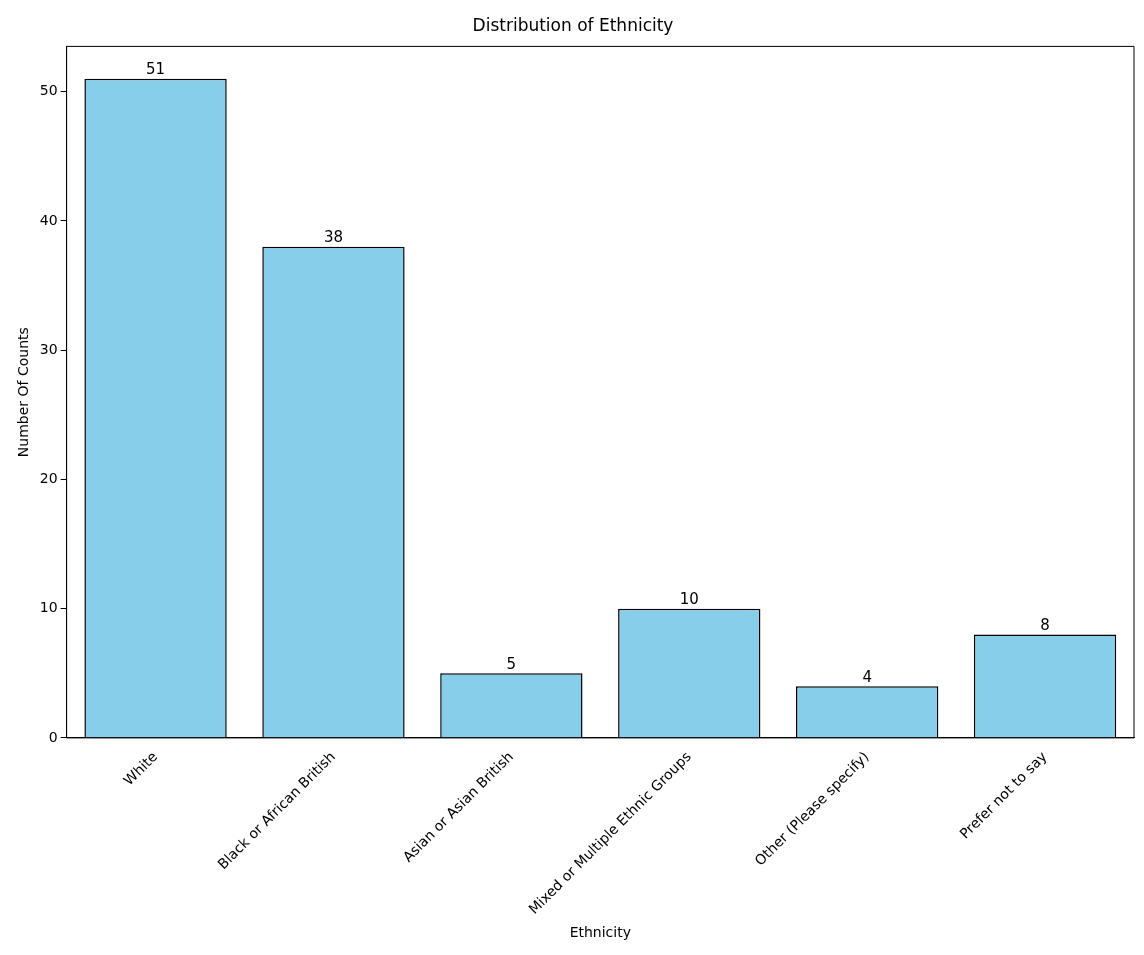 Image resolution: width=1144 pixels, height=955 pixels. What do you see at coordinates (1045, 624) in the screenshot?
I see `data-label: 8` at bounding box center [1045, 624].